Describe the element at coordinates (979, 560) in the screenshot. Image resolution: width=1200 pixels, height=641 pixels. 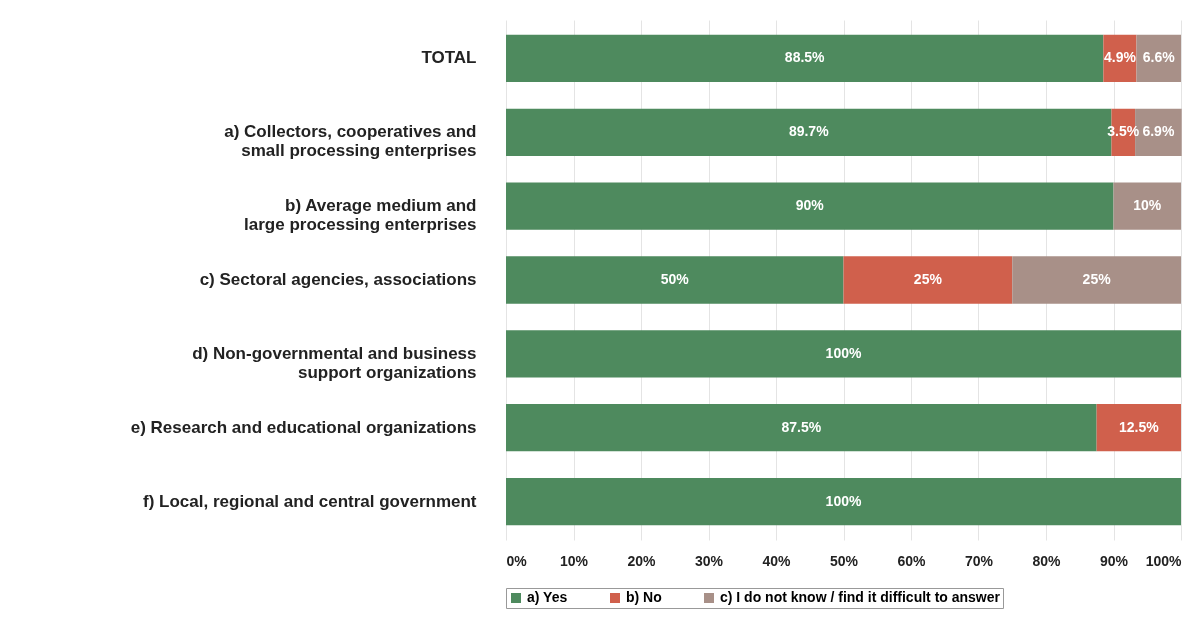
I see `x-tick-label: 70%` at that location.